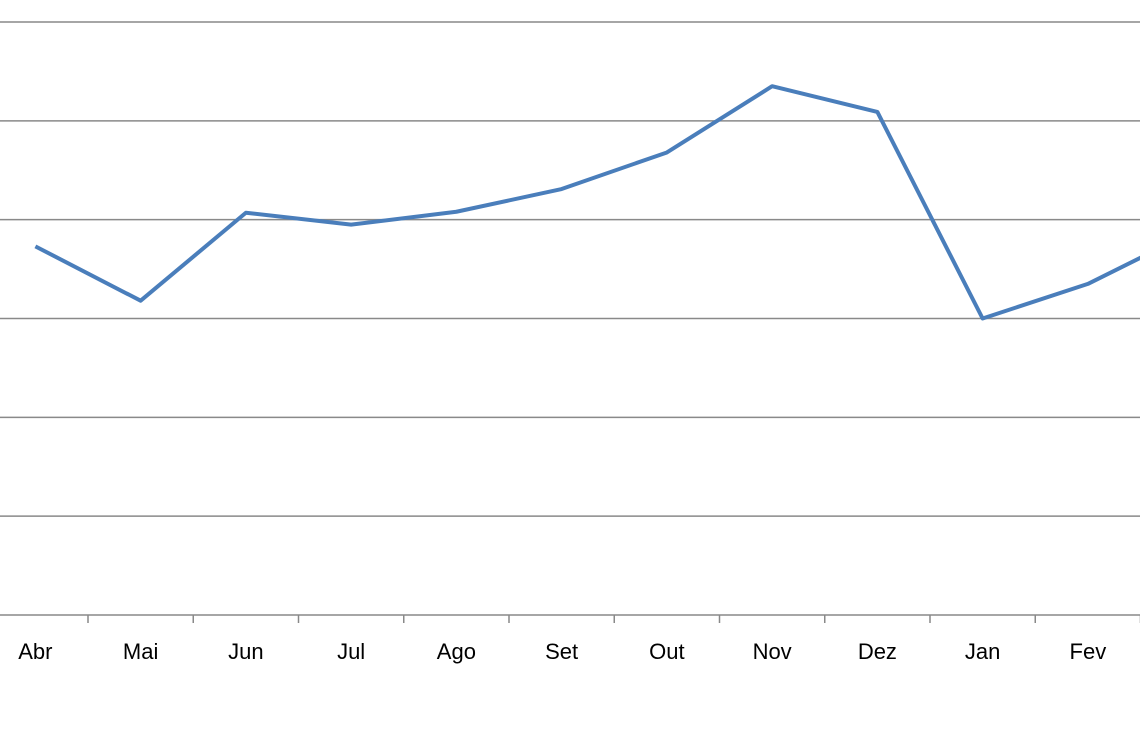  Describe the element at coordinates (982, 651) in the screenshot. I see `x-tick-label: Jan` at that location.